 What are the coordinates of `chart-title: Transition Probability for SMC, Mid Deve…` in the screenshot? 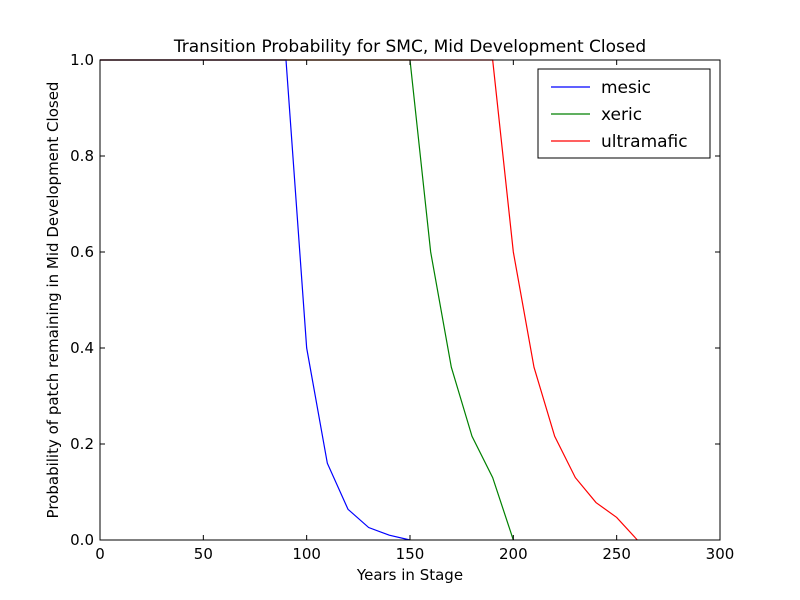 It's located at (409, 47).